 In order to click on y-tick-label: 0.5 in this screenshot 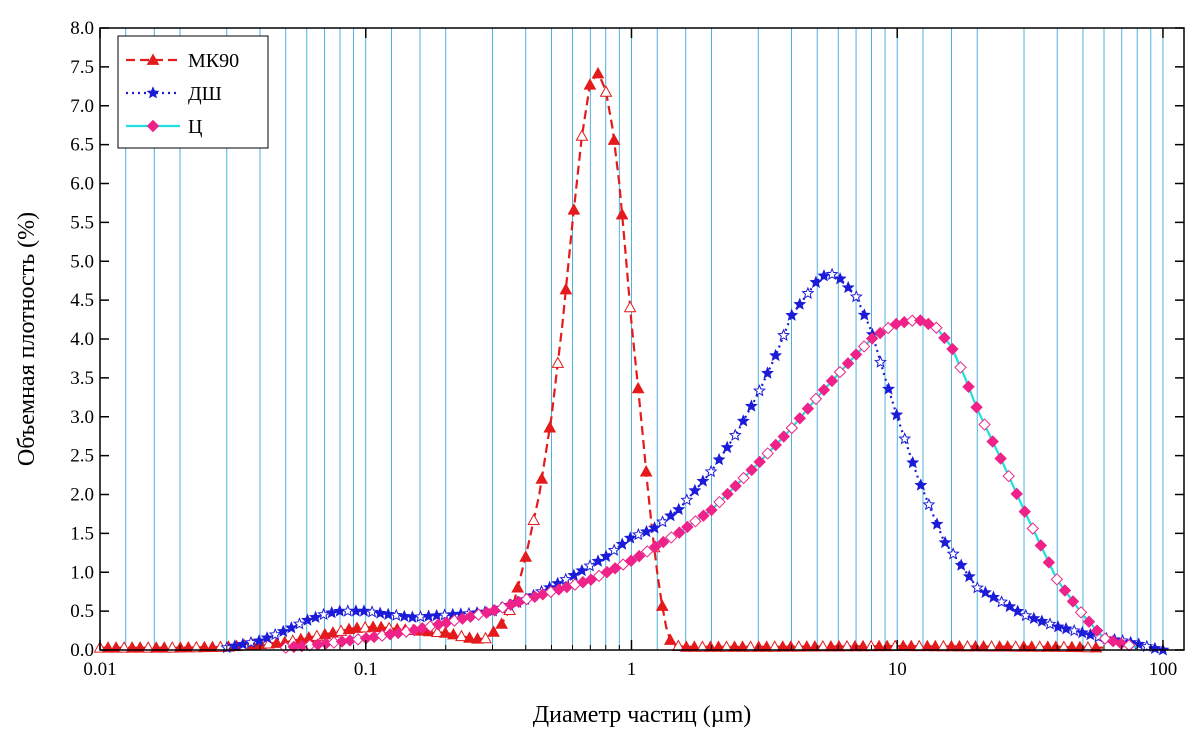, I will do `click(82, 611)`.